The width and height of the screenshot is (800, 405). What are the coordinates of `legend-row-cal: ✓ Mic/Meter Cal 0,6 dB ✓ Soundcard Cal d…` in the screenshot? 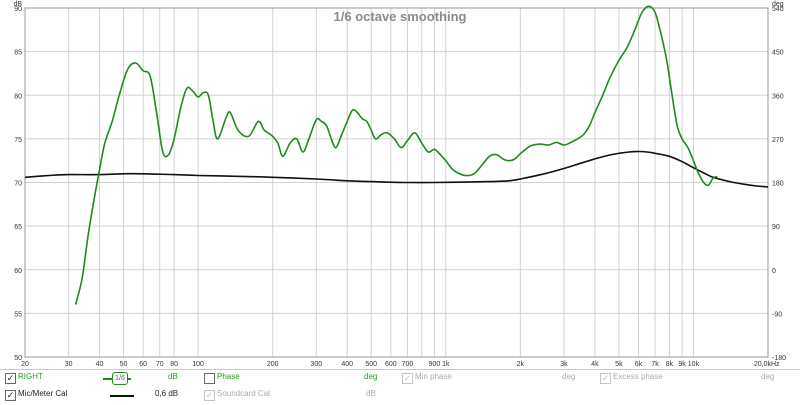 It's located at (400, 395).